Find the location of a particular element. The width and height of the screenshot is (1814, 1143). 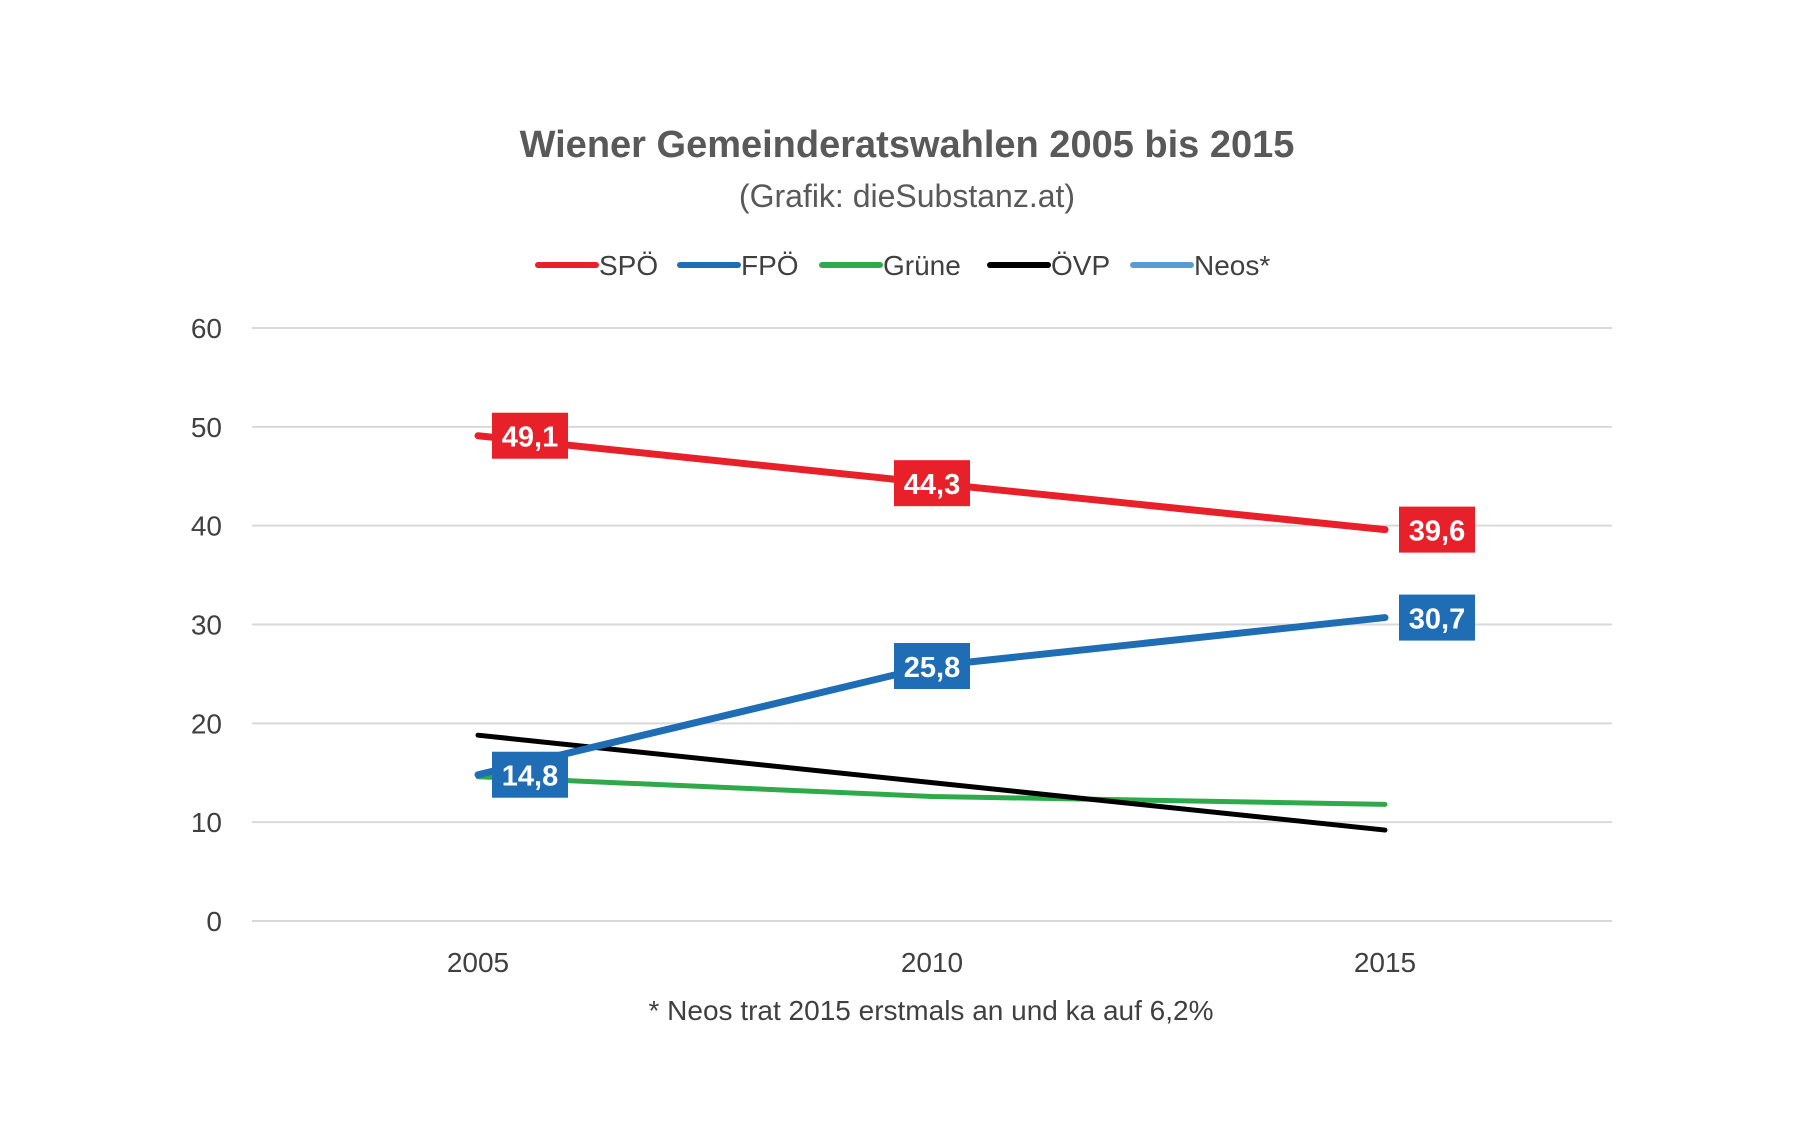

legend-label: Grüne is located at coordinates (922, 265).